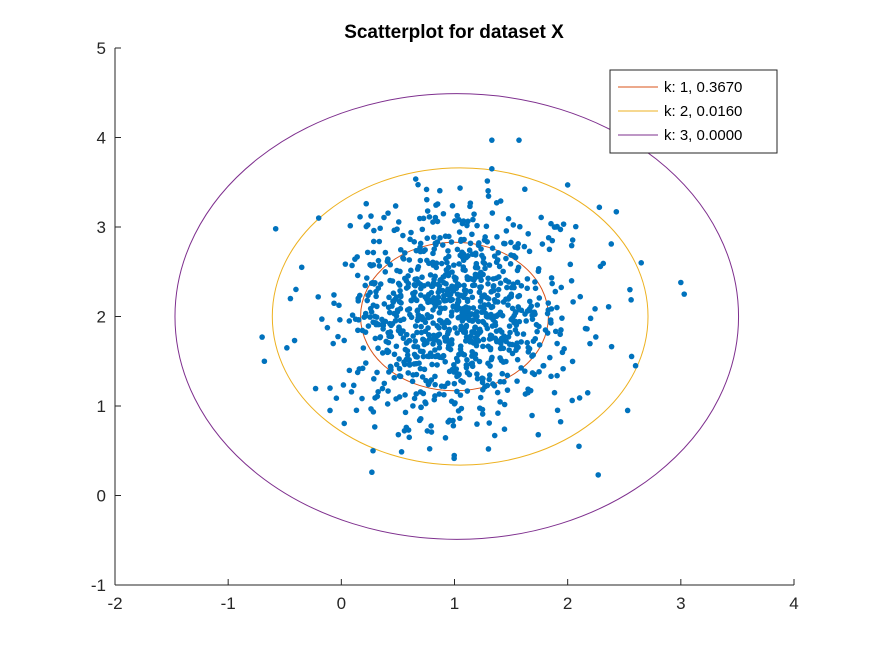  Describe the element at coordinates (101, 138) in the screenshot. I see `y-tick-label: 4` at that location.